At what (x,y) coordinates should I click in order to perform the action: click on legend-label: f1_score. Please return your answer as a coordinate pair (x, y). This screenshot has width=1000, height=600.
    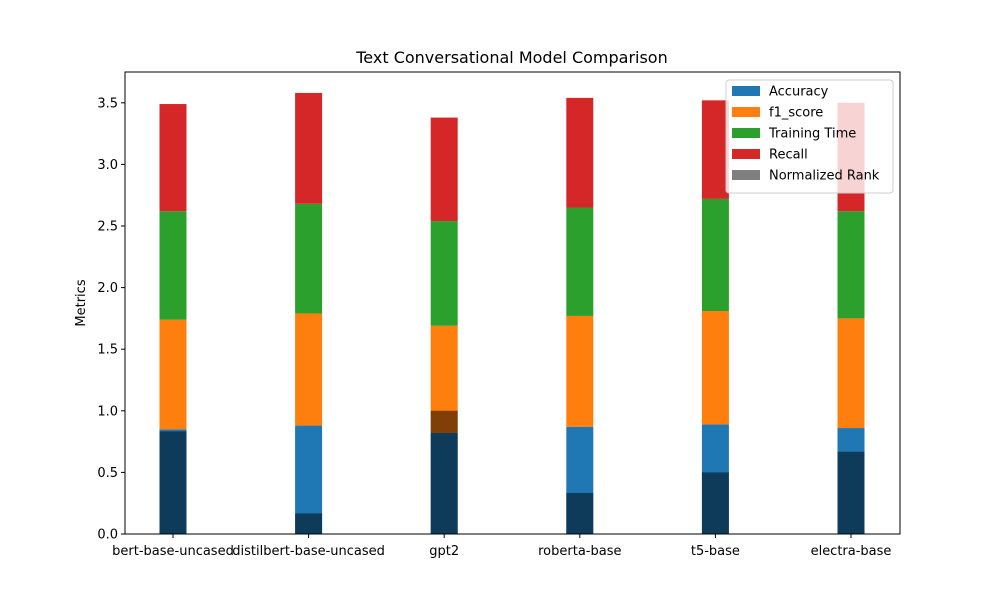
    Looking at the image, I should click on (796, 113).